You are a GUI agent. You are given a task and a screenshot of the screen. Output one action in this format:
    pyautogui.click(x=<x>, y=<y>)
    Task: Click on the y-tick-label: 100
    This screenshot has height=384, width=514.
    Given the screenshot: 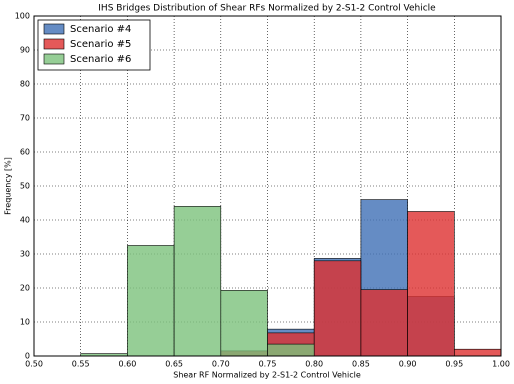 What is the action you would take?
    pyautogui.click(x=22, y=16)
    